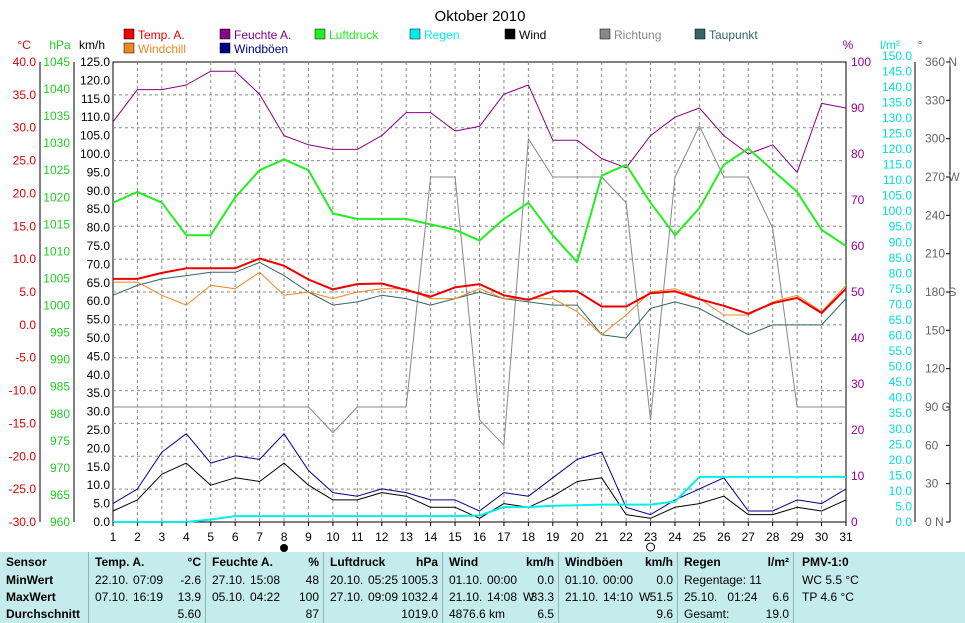 The image size is (965, 623). I want to click on axis-unit-label: km/h, so click(92, 45).